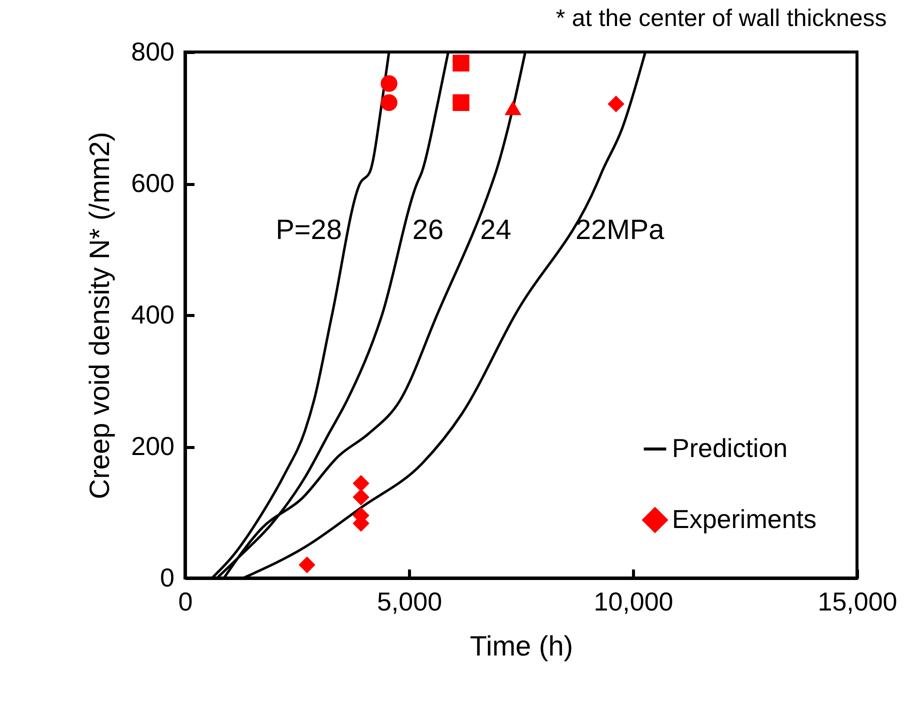 The image size is (920, 715). Describe the element at coordinates (167, 577) in the screenshot. I see `y-tick-label: 0` at that location.